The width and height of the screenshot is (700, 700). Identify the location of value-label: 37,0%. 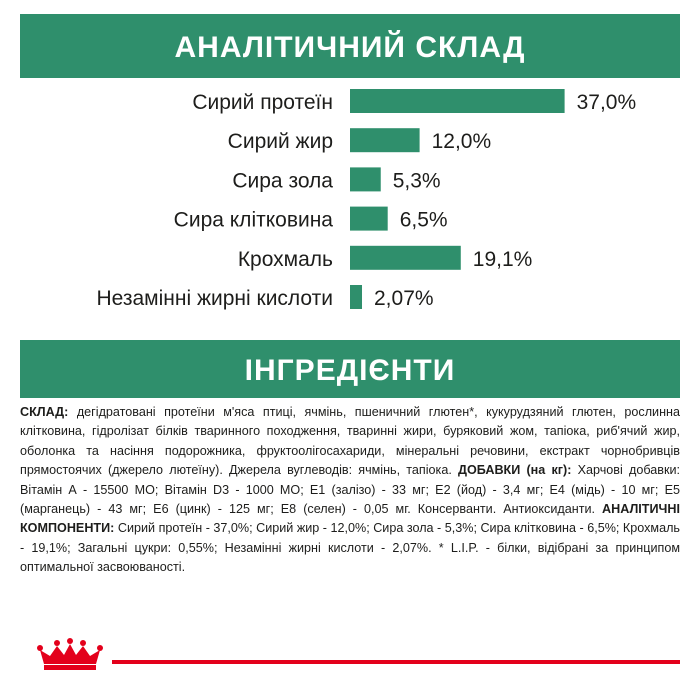
(607, 102).